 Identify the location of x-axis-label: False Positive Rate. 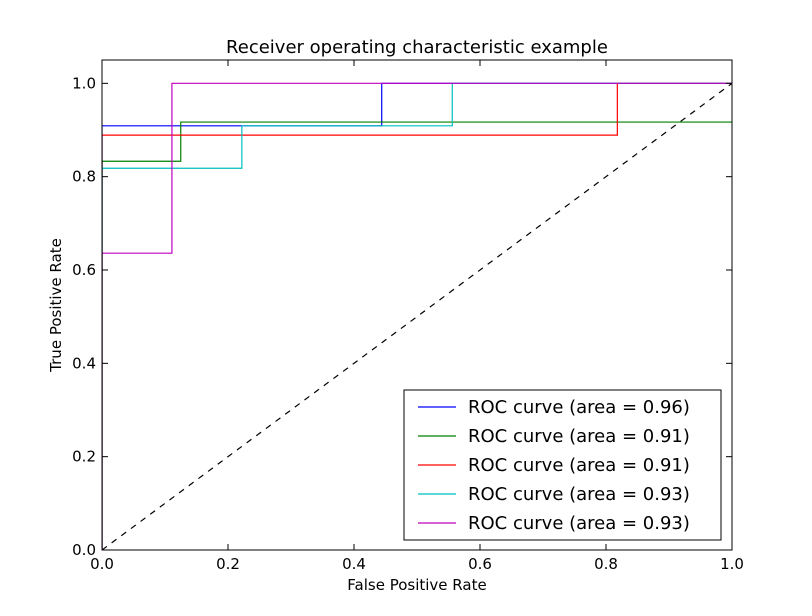
(416, 585).